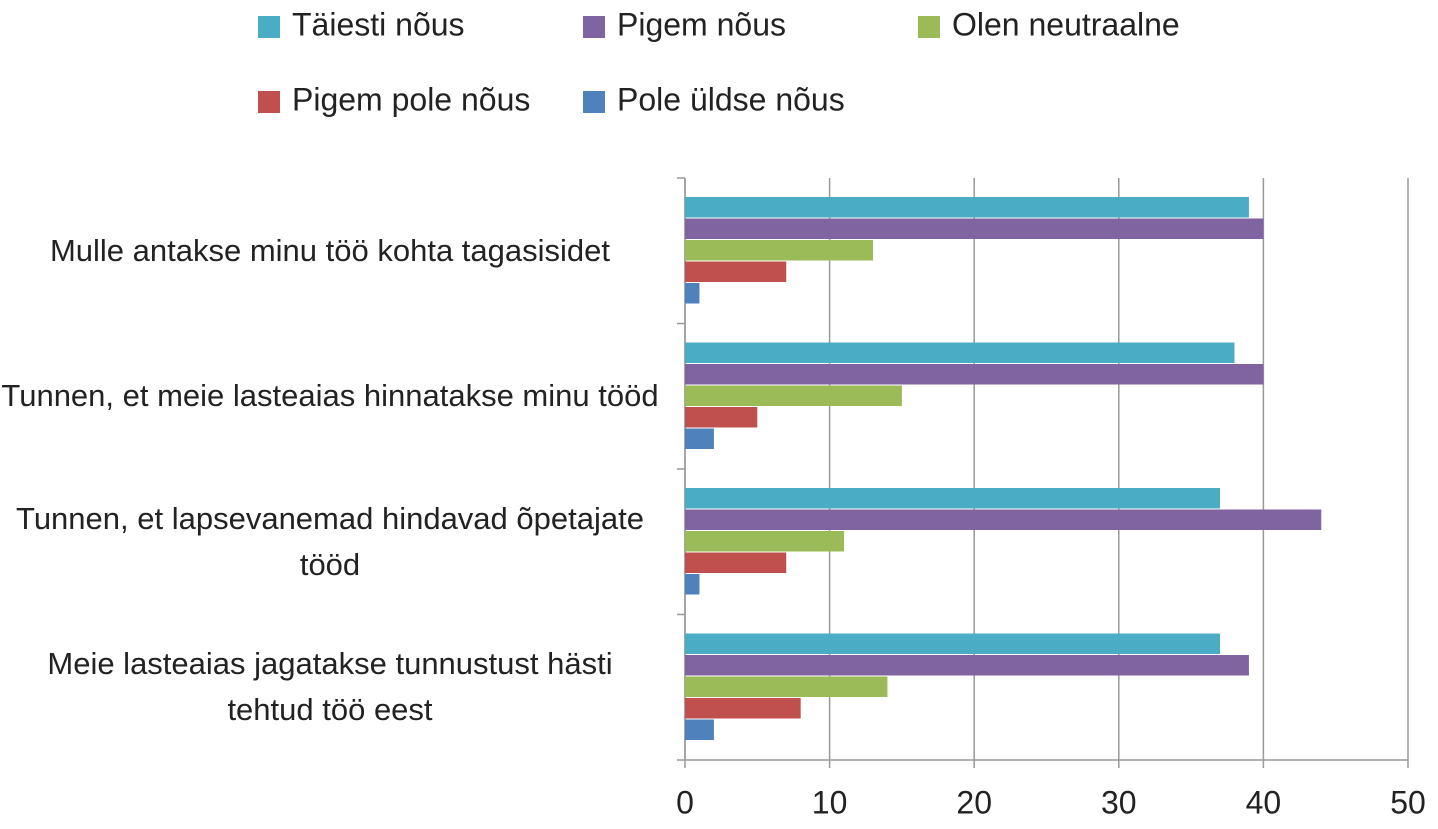  What do you see at coordinates (830, 802) in the screenshot?
I see `x-tick-label: 10` at bounding box center [830, 802].